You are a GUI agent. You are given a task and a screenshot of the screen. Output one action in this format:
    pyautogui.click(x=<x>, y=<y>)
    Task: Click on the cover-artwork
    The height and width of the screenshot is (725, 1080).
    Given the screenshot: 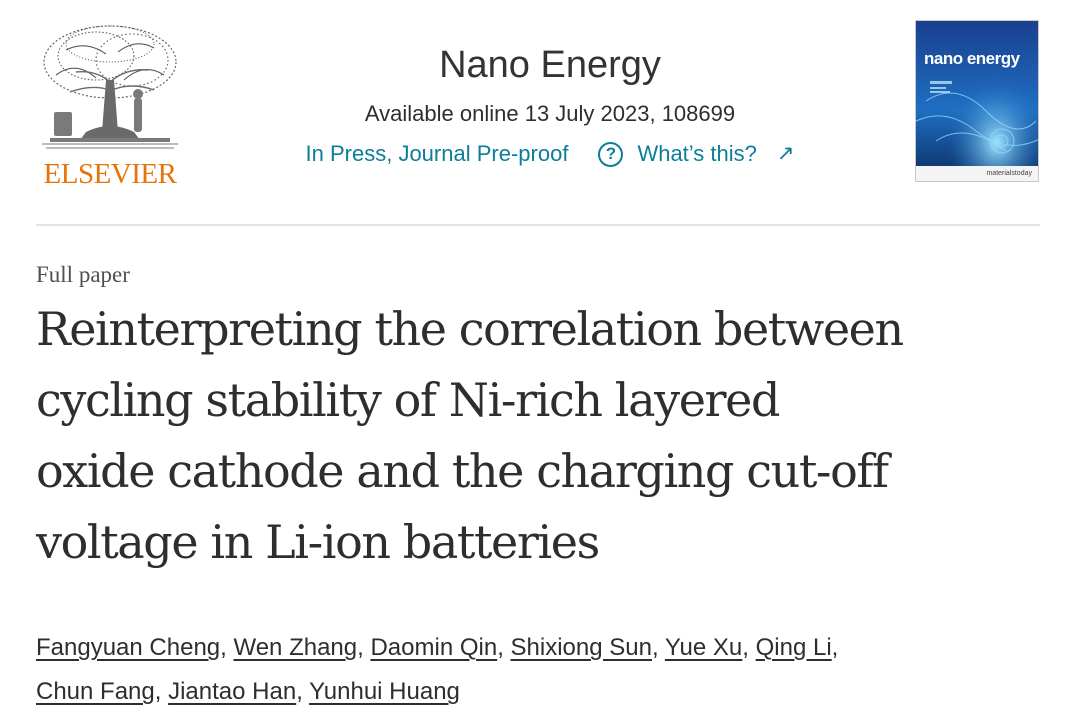 What is the action you would take?
    pyautogui.click(x=977, y=101)
    